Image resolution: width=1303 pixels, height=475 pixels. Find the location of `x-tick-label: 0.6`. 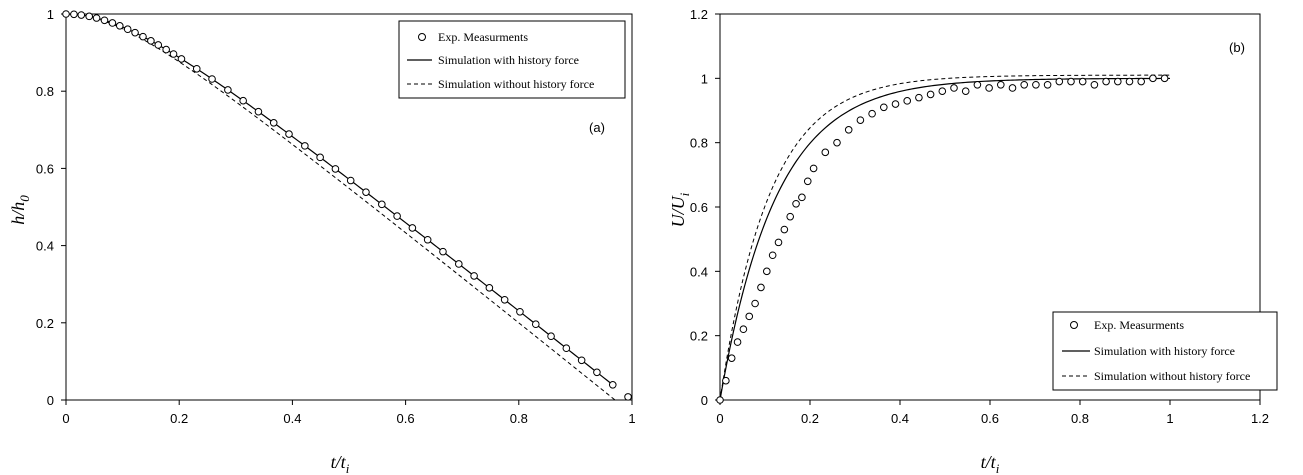

x-tick-label: 0.6 is located at coordinates (990, 418).